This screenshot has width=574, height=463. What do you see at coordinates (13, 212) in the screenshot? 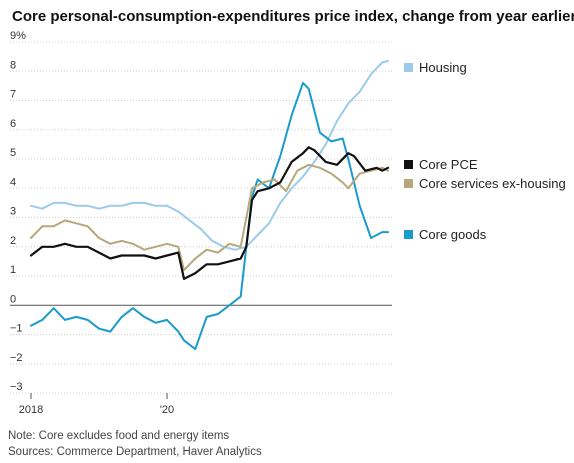
I see `y-tick-label: 3` at bounding box center [13, 212].